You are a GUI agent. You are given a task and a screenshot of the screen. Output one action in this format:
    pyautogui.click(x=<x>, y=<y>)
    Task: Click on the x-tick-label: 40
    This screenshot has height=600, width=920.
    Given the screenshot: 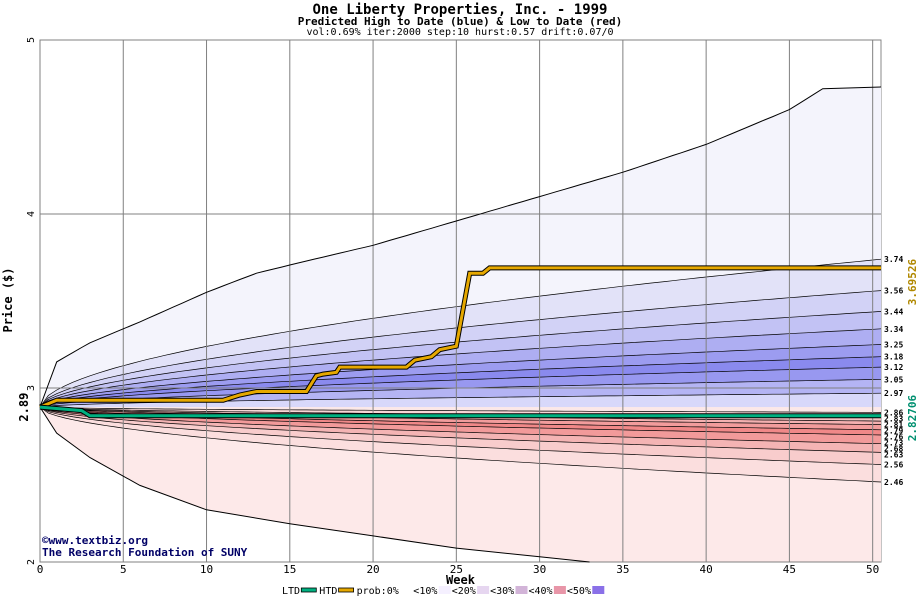 What is the action you would take?
    pyautogui.click(x=706, y=569)
    